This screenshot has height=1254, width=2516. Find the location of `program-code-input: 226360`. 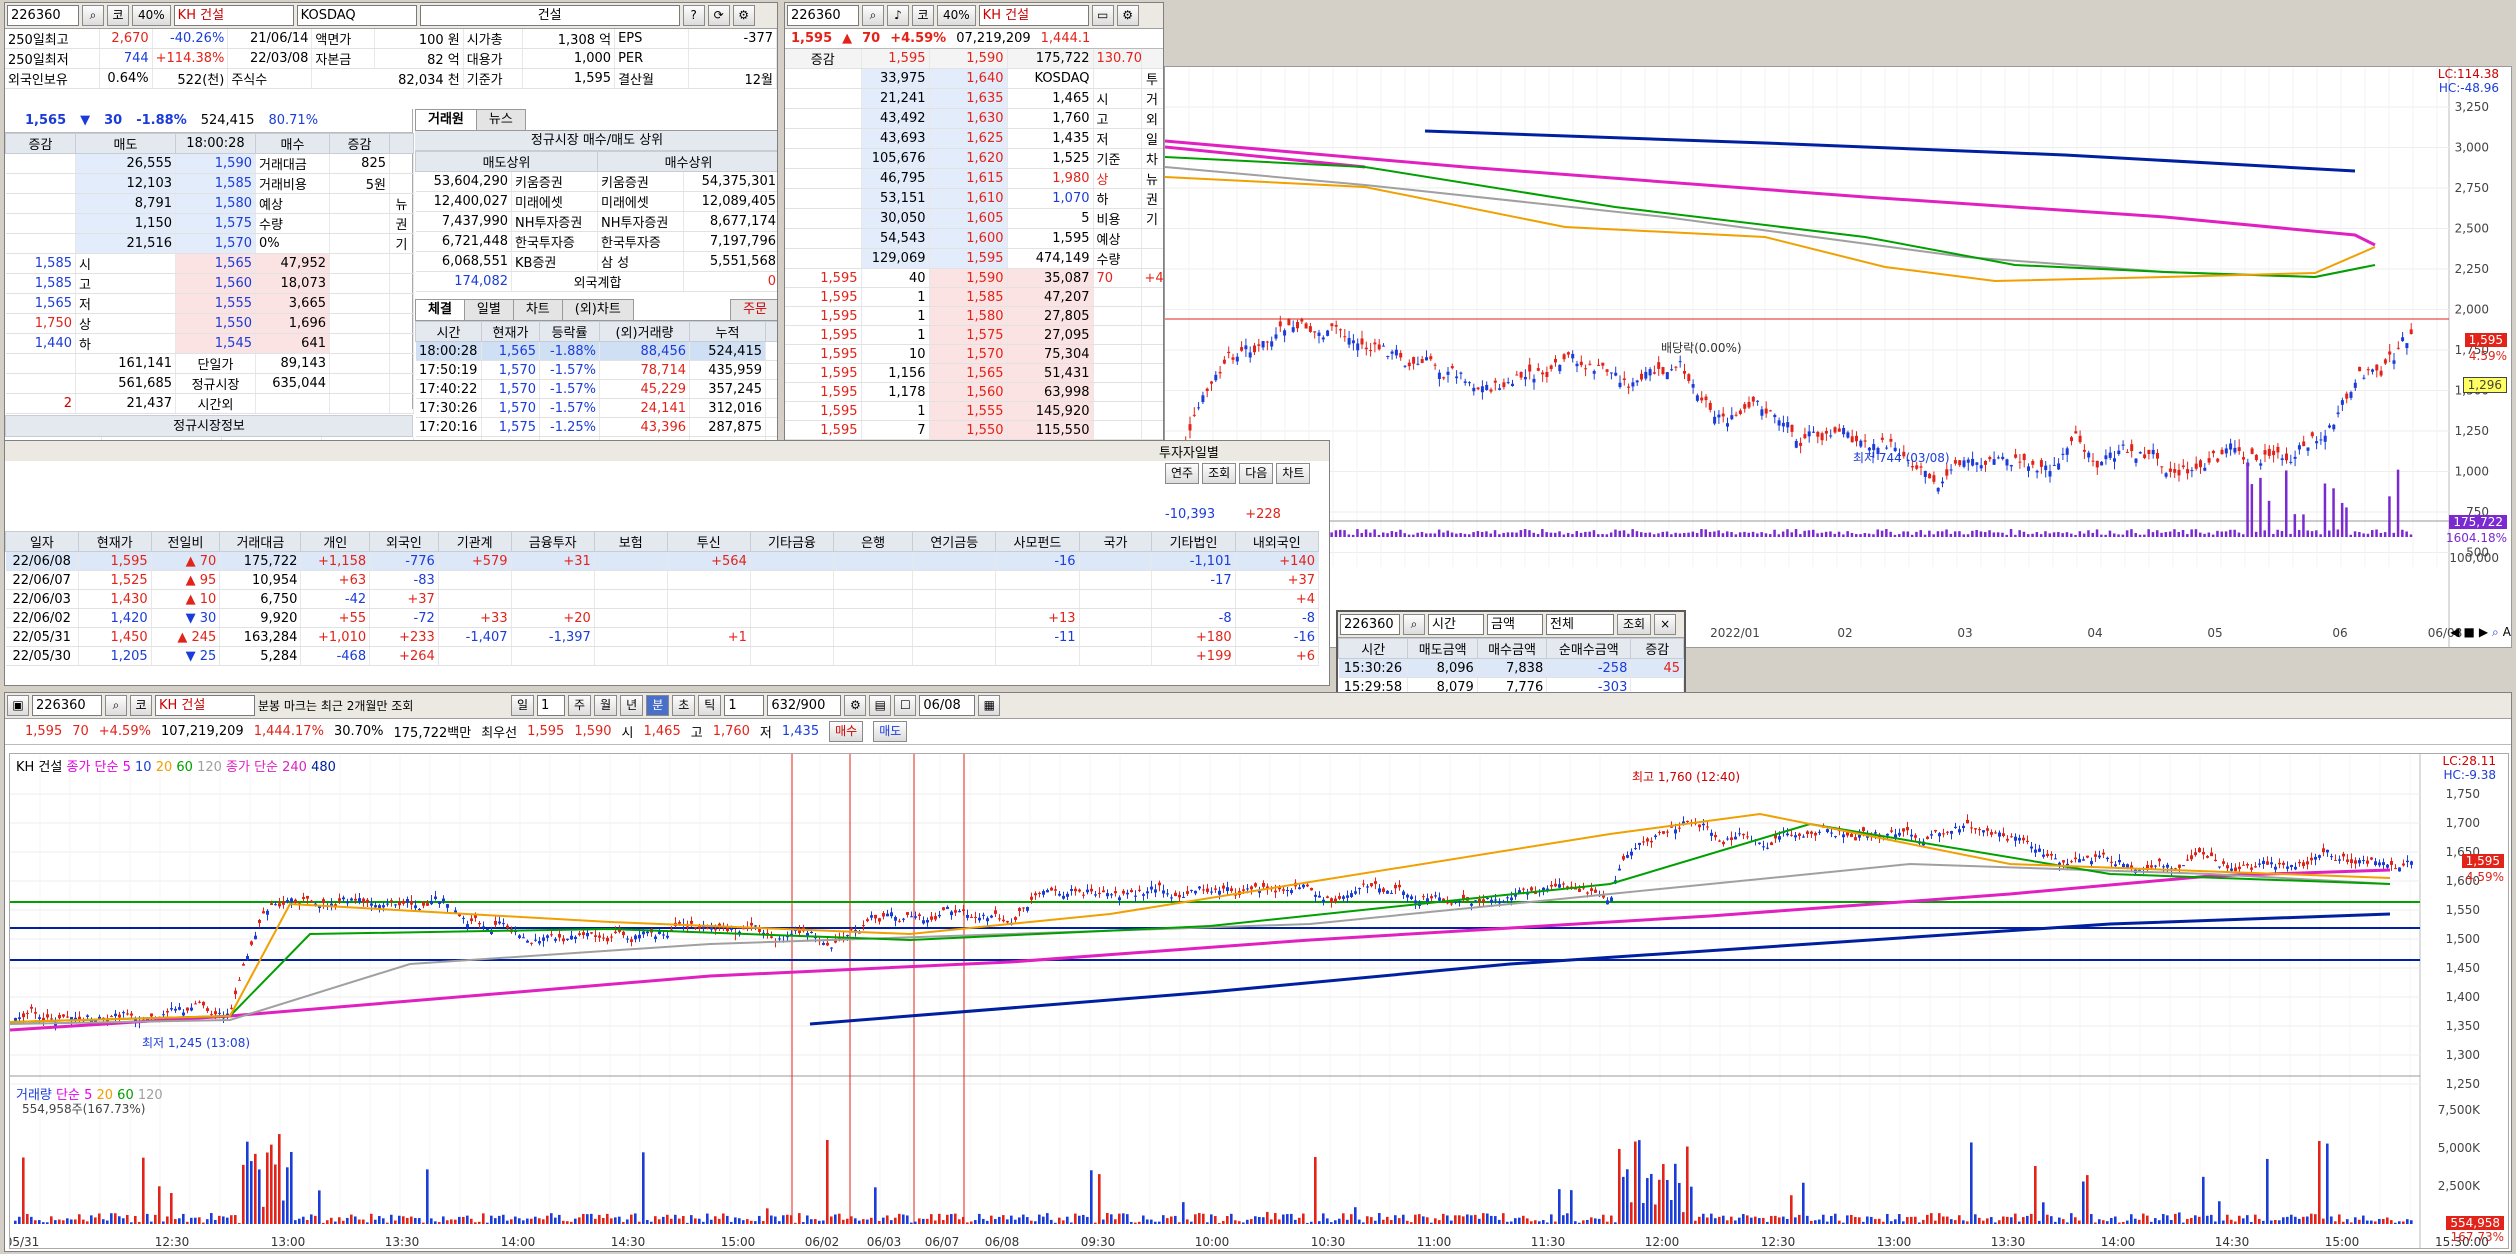

program-code-input: 226360 is located at coordinates (1370, 624).